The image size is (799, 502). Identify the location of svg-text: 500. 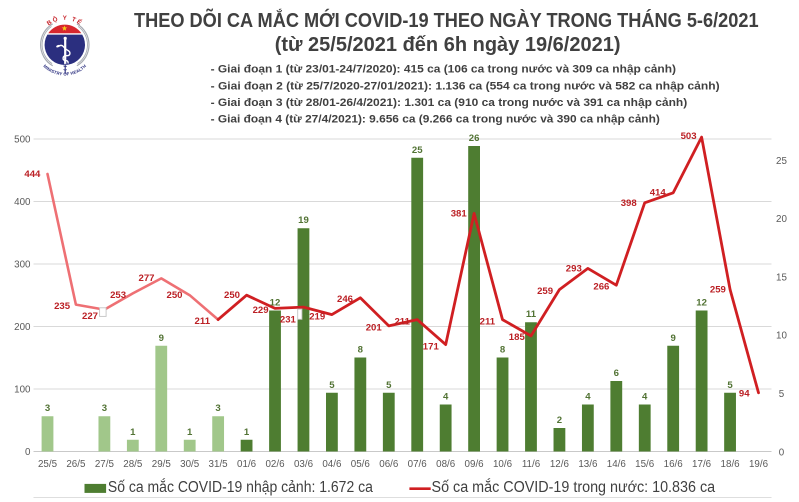
(22, 140).